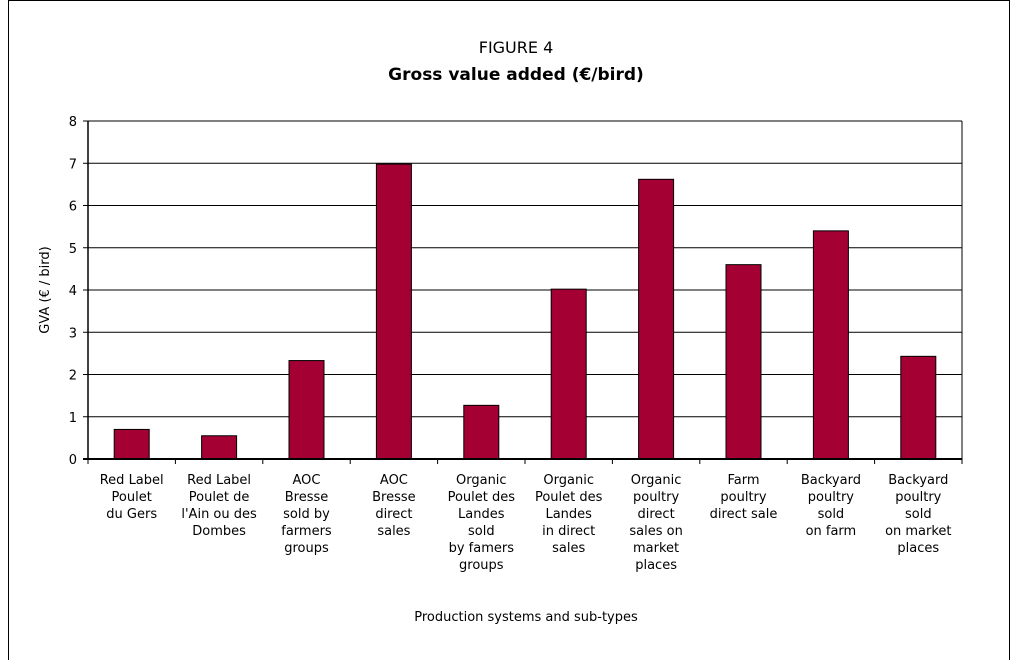 This screenshot has width=1013, height=660. What do you see at coordinates (73, 164) in the screenshot?
I see `y-tick-label: 7` at bounding box center [73, 164].